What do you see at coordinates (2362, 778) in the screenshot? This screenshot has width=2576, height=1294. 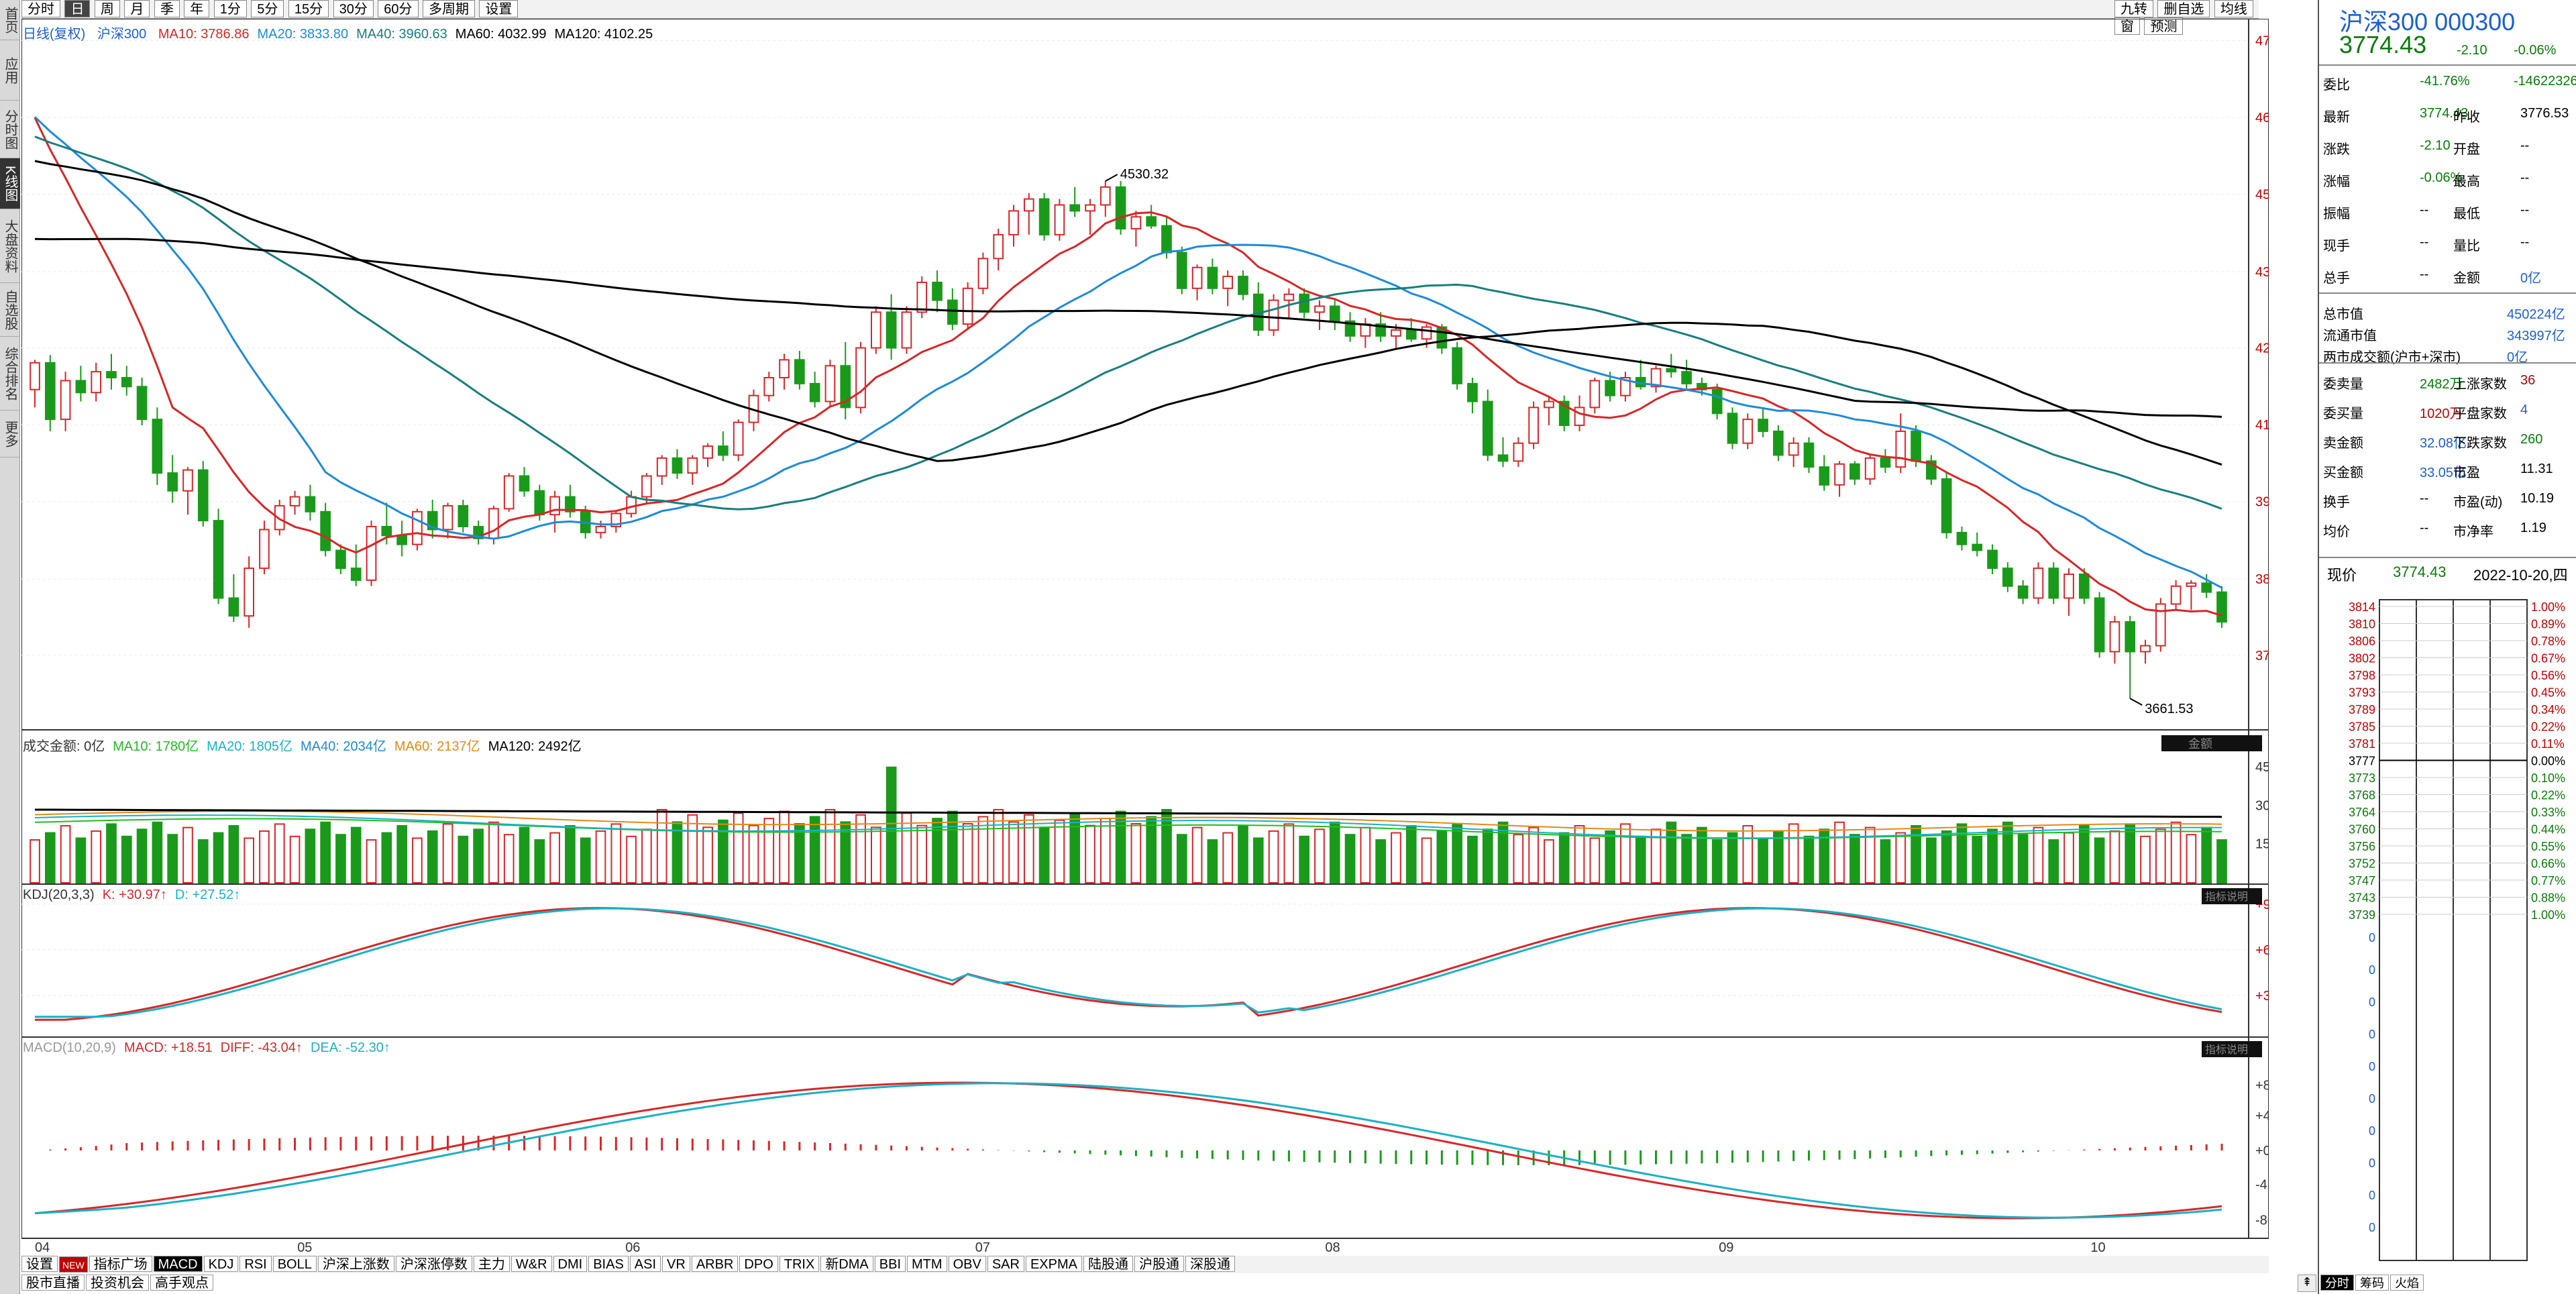 I see `intraday-left-tick-10: 3773` at bounding box center [2362, 778].